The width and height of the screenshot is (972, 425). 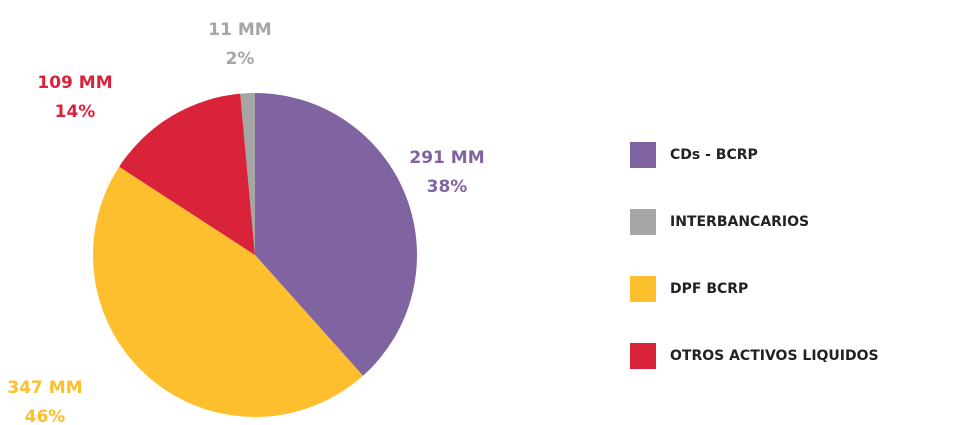 I want to click on legend-label: DPF BCRP, so click(x=709, y=289).